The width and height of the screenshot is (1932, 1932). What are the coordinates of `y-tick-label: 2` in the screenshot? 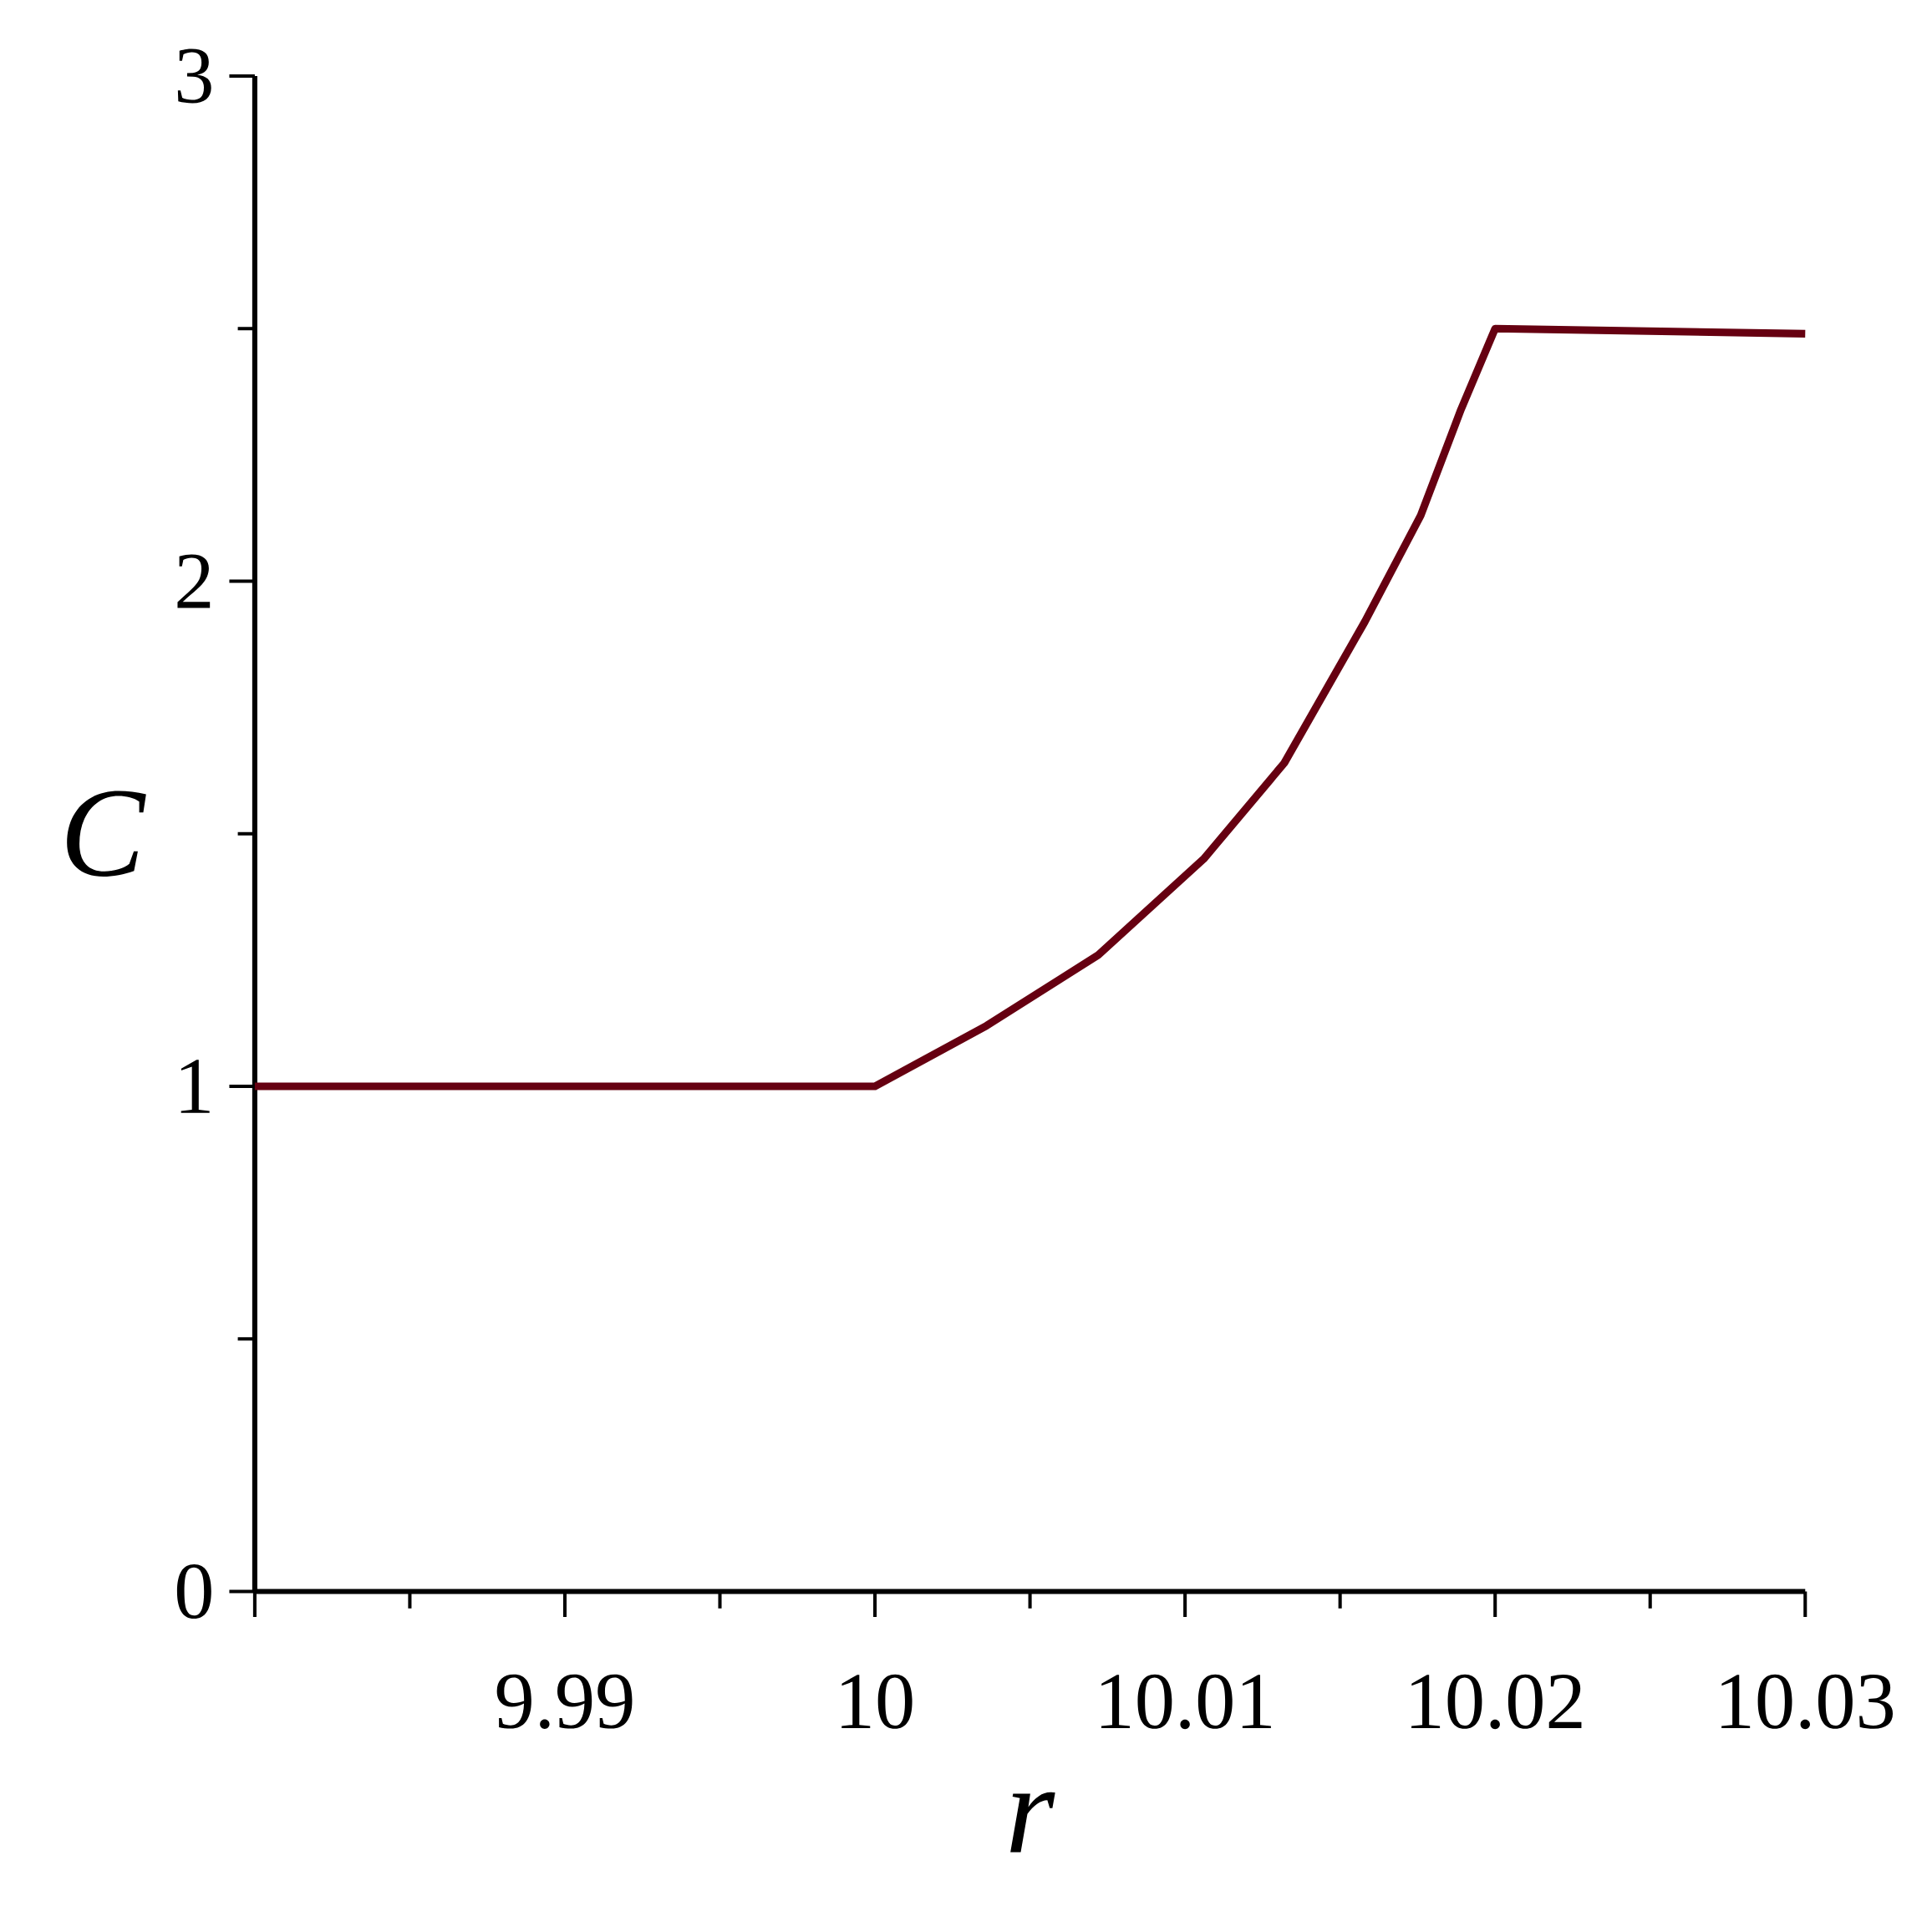 It's located at (194, 581).